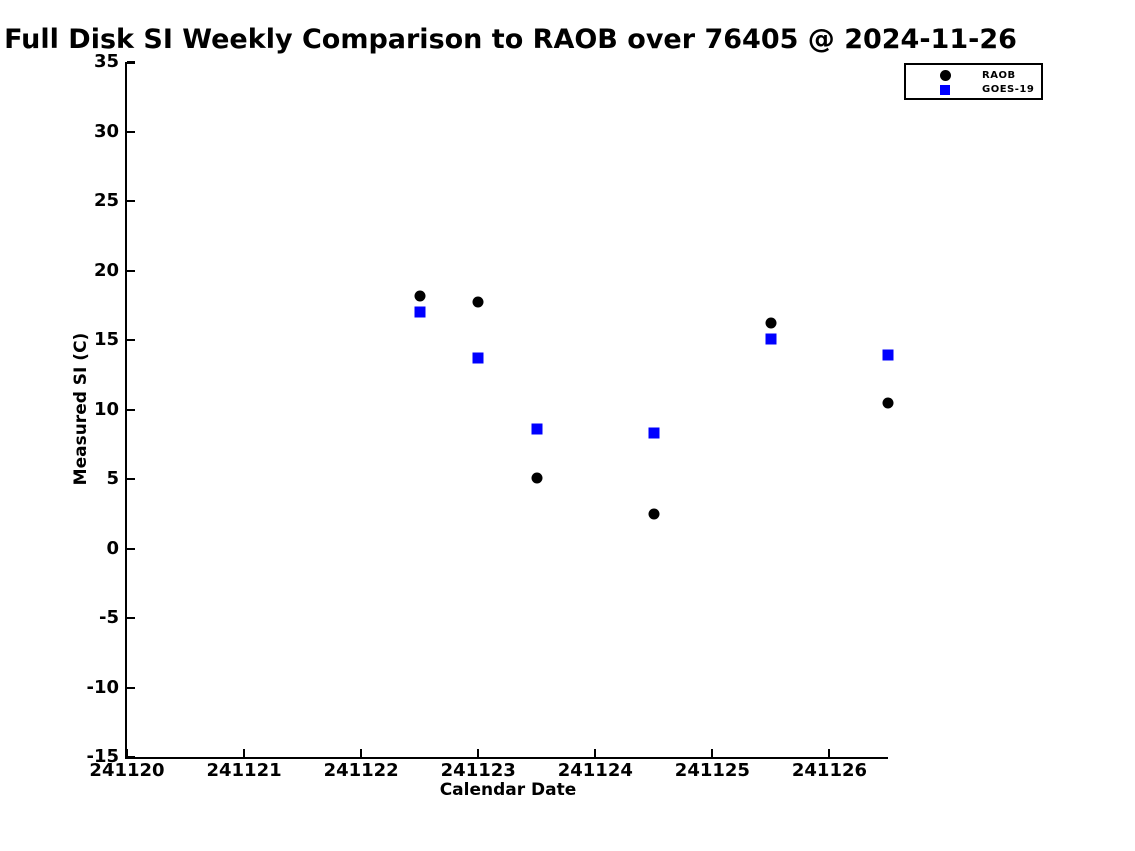 The image size is (1135, 851). What do you see at coordinates (112, 478) in the screenshot?
I see `y-tick-label: 5` at bounding box center [112, 478].